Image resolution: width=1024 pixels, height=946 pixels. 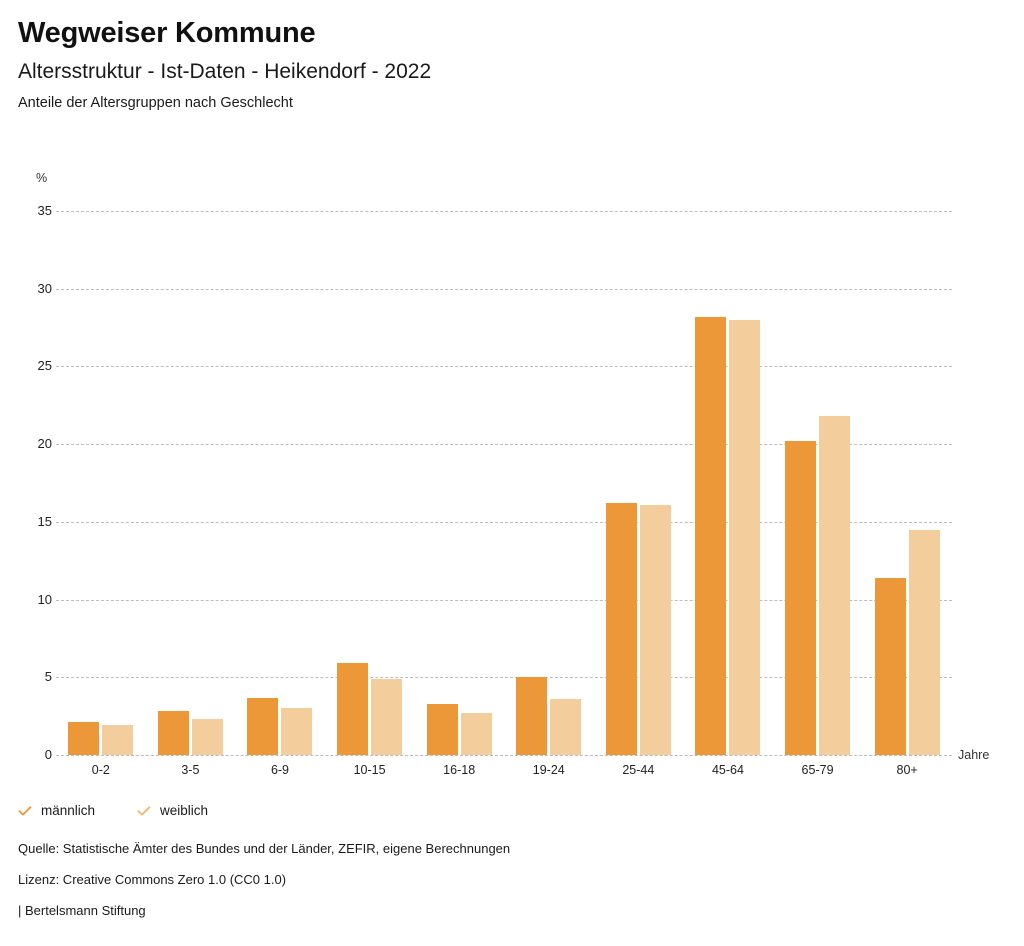 What do you see at coordinates (280, 770) in the screenshot?
I see `x-axis-tick-label: 6-9` at bounding box center [280, 770].